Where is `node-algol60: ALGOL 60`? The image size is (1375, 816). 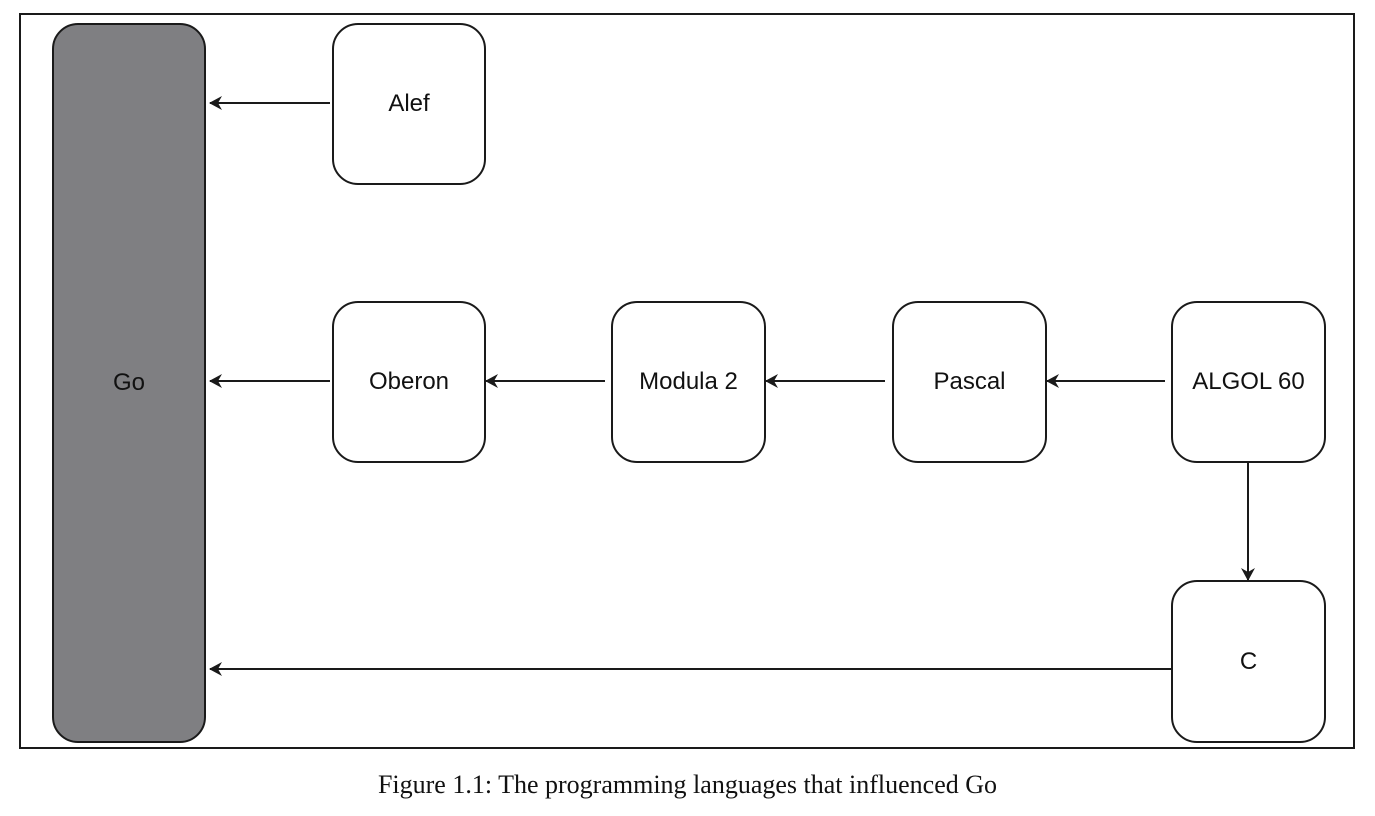 node-algol60: ALGOL 60 is located at coordinates (1248, 382).